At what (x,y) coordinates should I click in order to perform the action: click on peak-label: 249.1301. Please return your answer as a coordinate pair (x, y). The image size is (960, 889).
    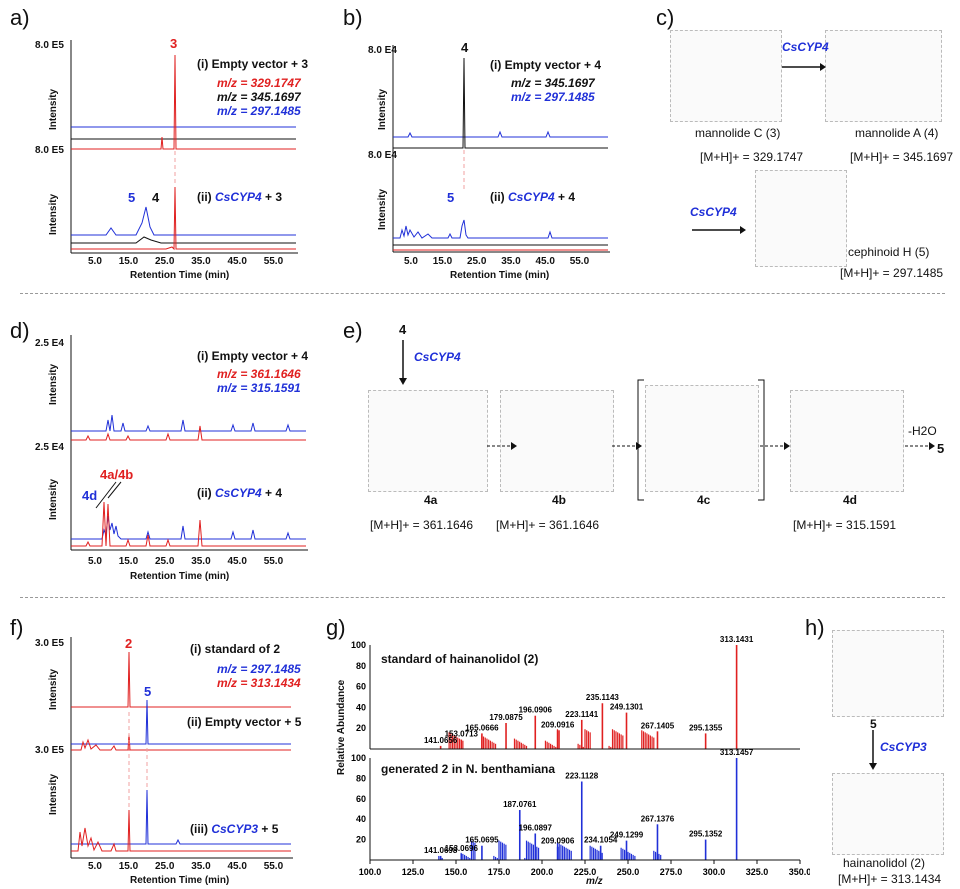
    Looking at the image, I should click on (627, 707).